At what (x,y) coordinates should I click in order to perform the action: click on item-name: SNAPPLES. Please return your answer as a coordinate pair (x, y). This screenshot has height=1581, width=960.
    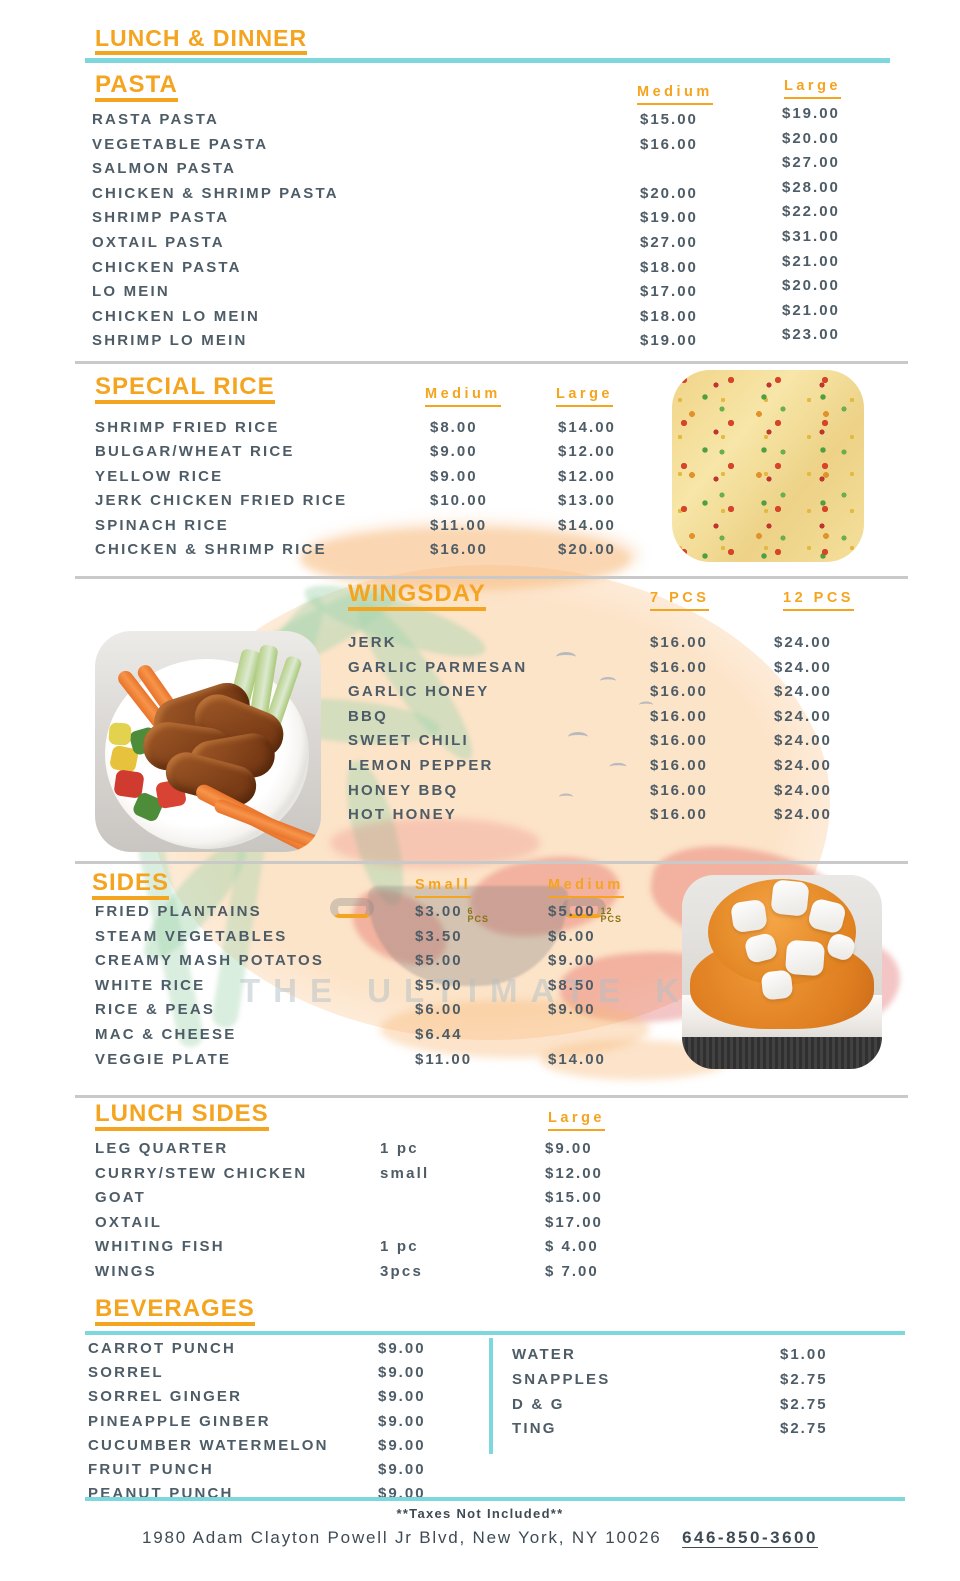
    Looking at the image, I should click on (561, 1379).